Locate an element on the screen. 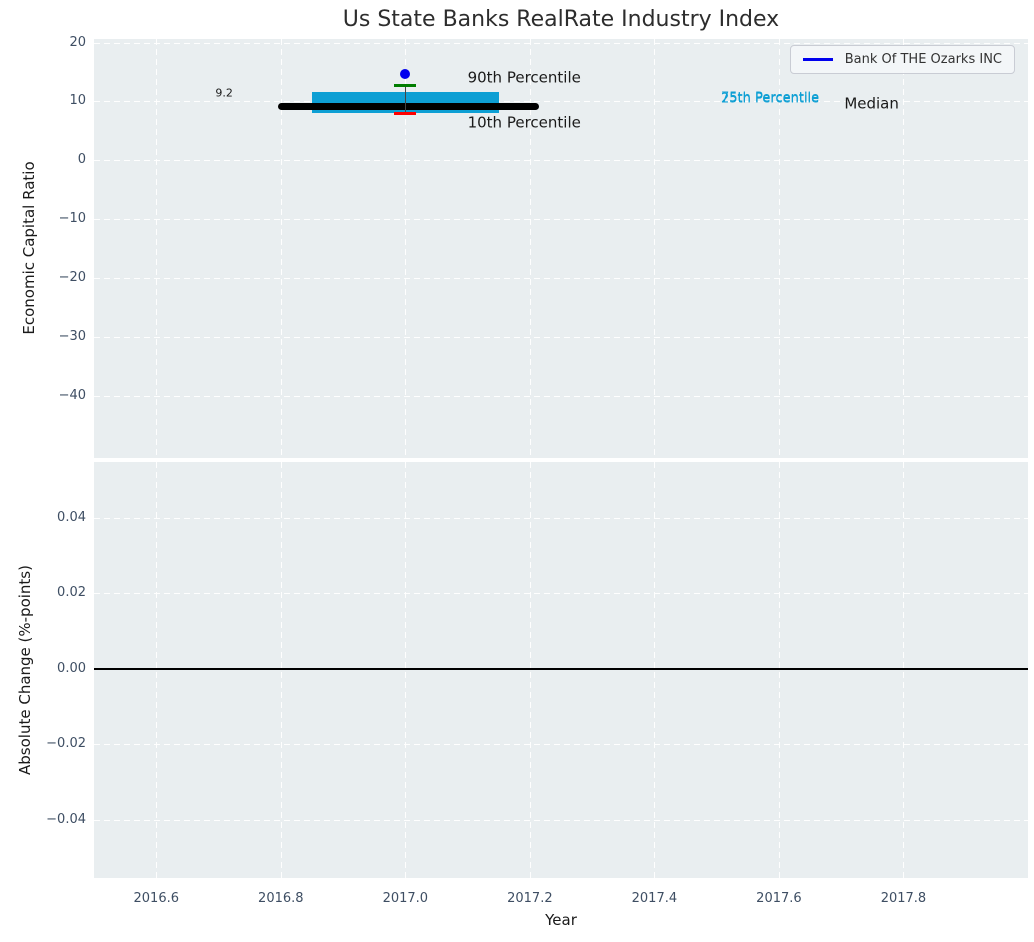 The width and height of the screenshot is (1034, 942). whisker-line is located at coordinates (405, 99).